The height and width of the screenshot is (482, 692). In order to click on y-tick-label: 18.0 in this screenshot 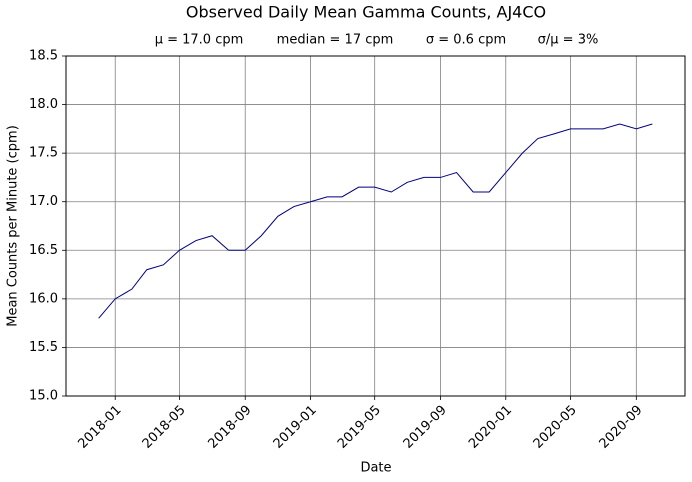, I will do `click(43, 104)`.